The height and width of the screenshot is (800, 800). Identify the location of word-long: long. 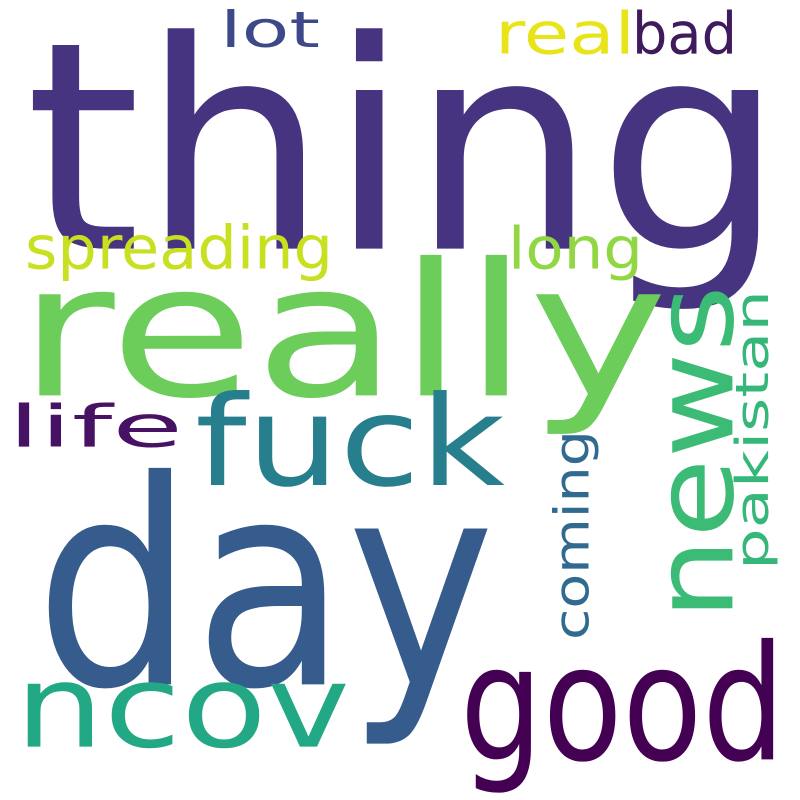
(575, 248).